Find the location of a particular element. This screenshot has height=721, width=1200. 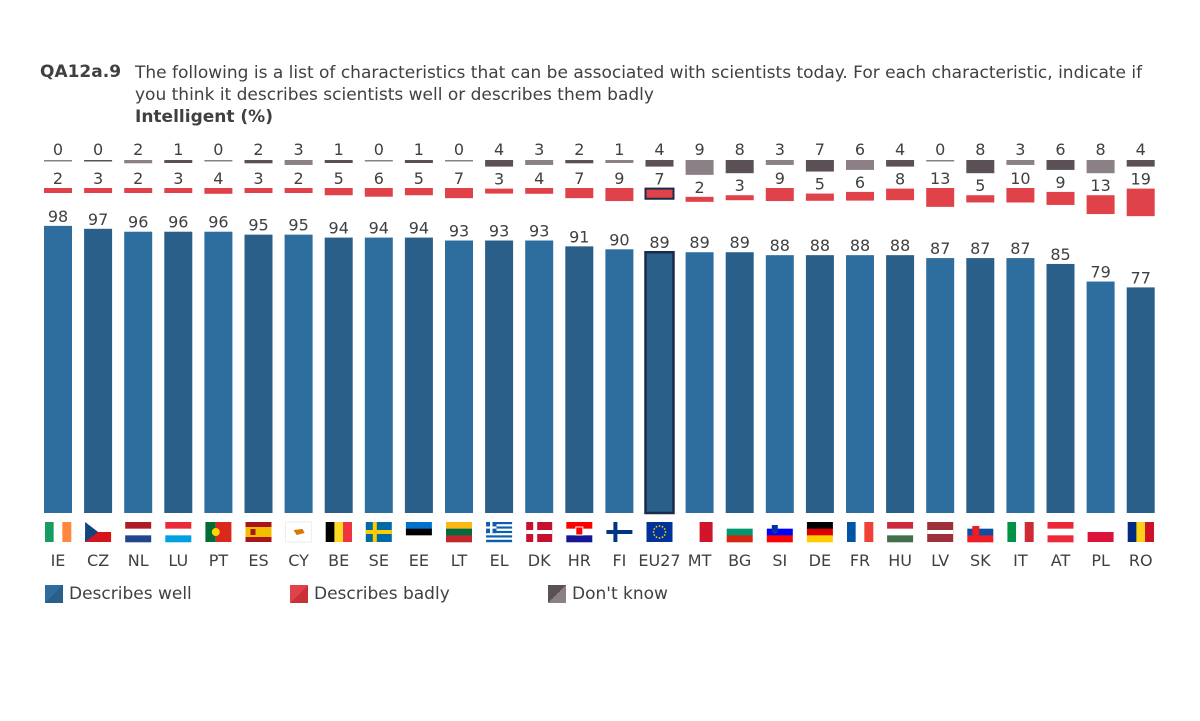

flag-si-icon is located at coordinates (779, 532).